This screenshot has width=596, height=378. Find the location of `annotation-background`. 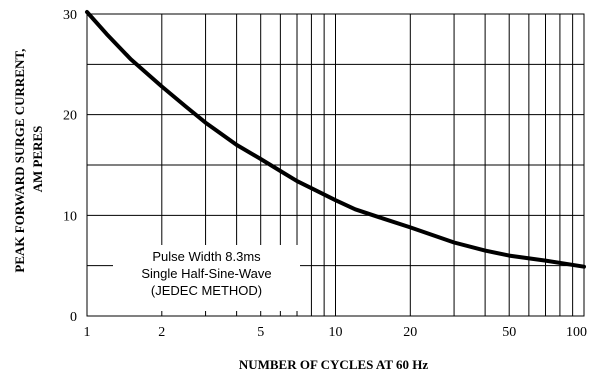

annotation-background is located at coordinates (206, 278).